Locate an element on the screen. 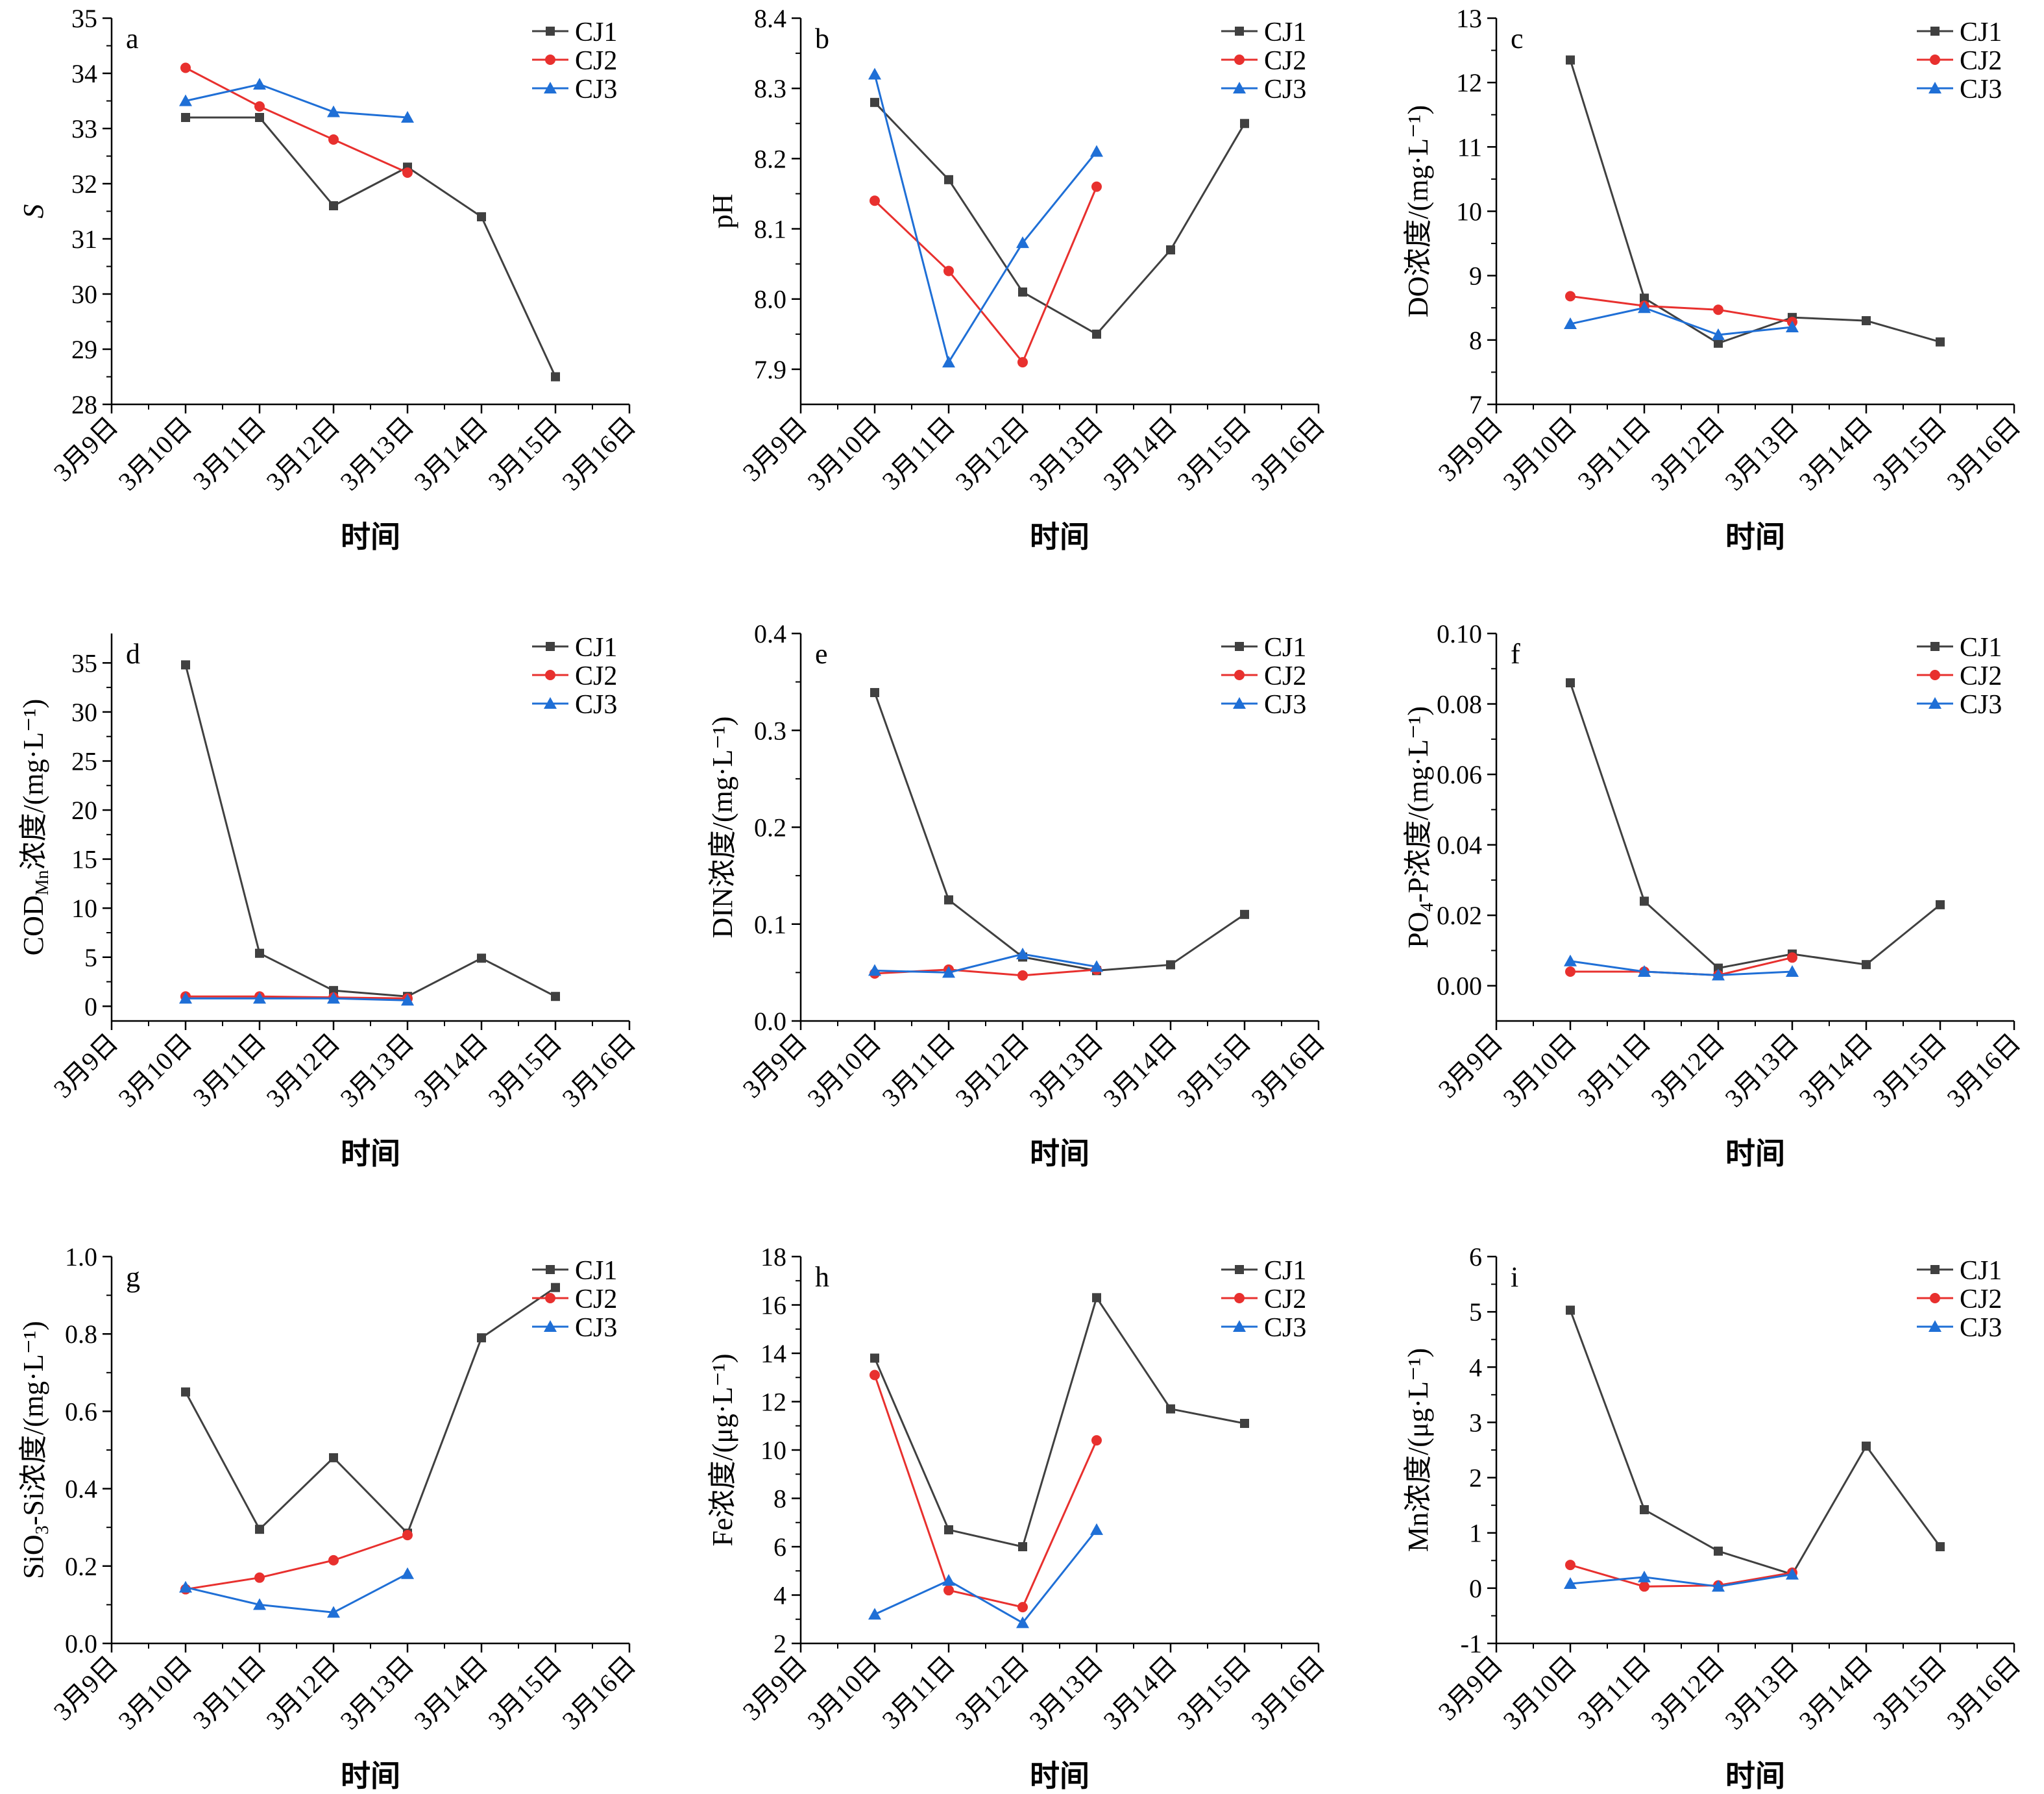  x-tick-label: 3月14日 is located at coordinates (1140, 1070).